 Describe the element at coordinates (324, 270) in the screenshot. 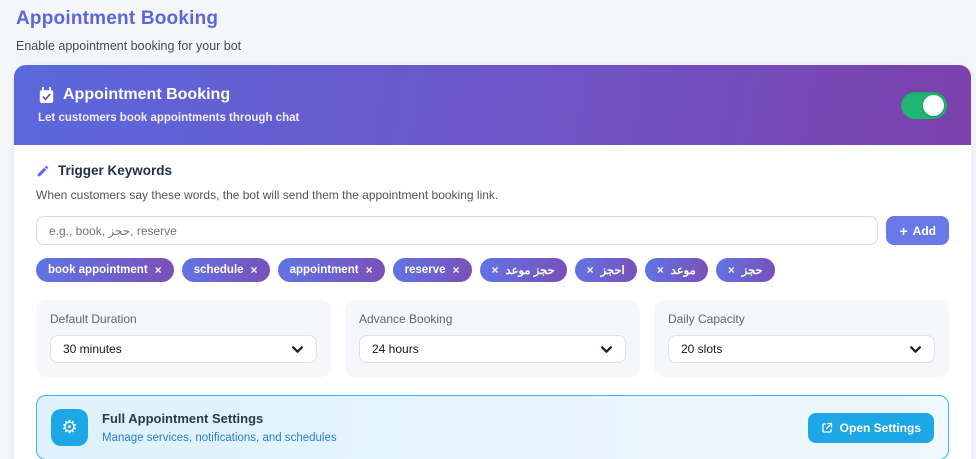

I see `chip-label: appointment` at that location.